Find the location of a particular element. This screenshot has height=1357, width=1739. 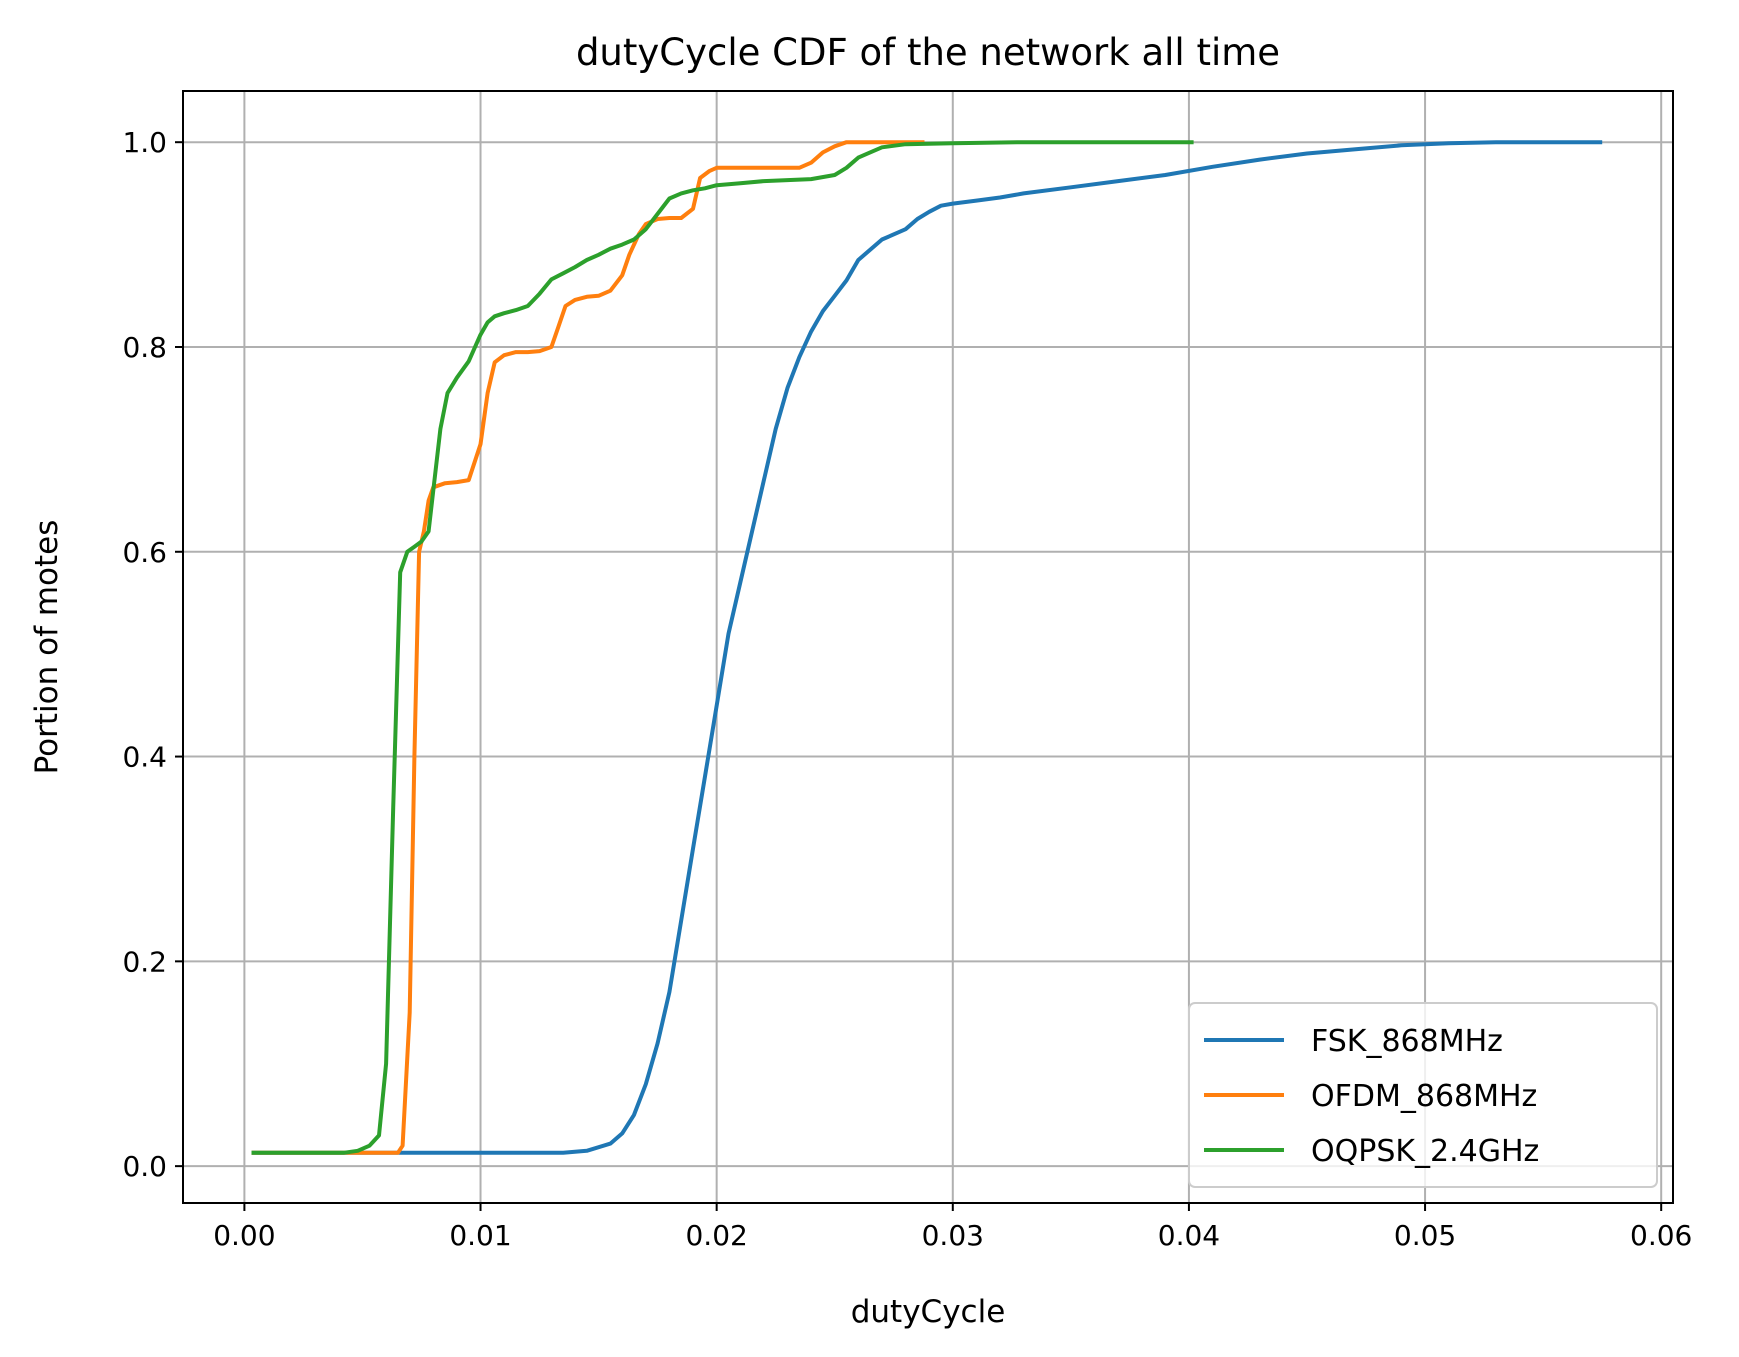

x-axis-ticks: 0.00 0.01 0.02 0.03 0.04 0.05 0.06 is located at coordinates (952, 1227).